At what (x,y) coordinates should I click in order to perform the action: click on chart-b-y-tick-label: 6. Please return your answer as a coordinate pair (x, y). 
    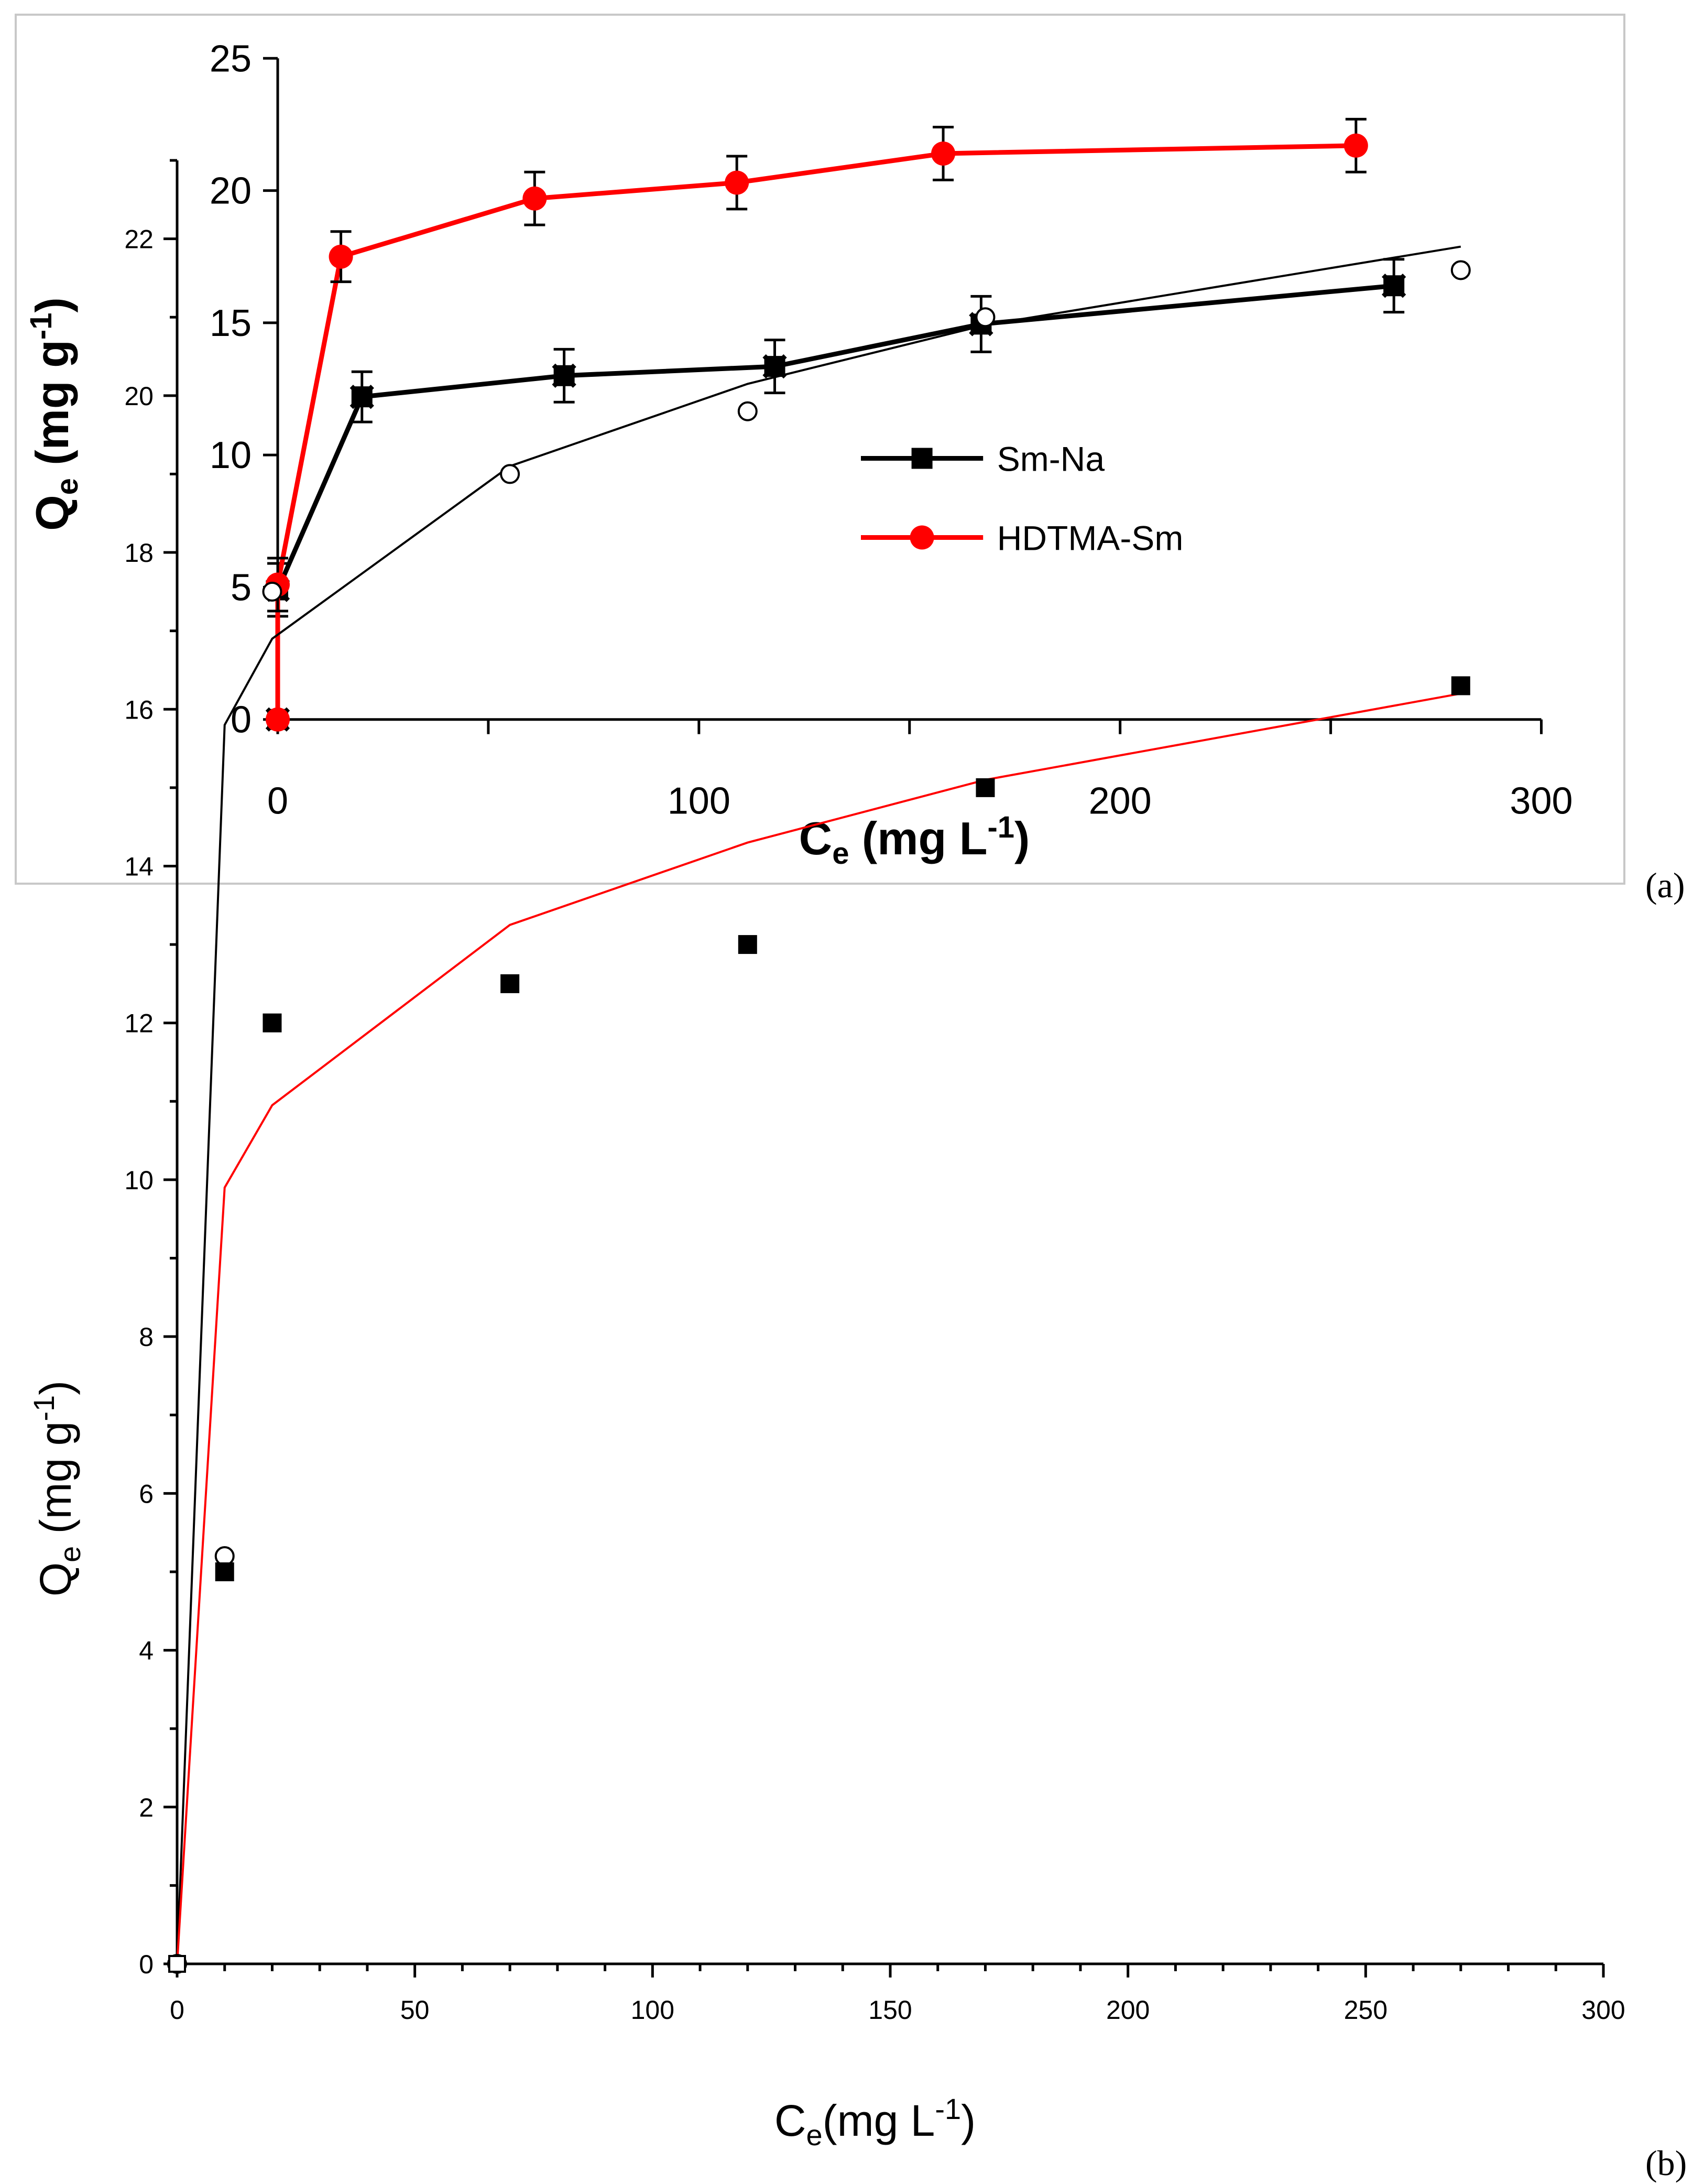
    Looking at the image, I should click on (146, 1494).